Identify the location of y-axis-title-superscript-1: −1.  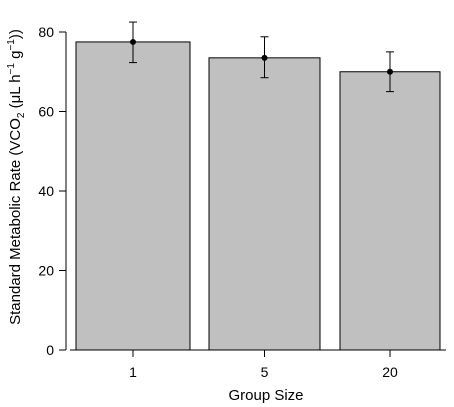
(11, 69).